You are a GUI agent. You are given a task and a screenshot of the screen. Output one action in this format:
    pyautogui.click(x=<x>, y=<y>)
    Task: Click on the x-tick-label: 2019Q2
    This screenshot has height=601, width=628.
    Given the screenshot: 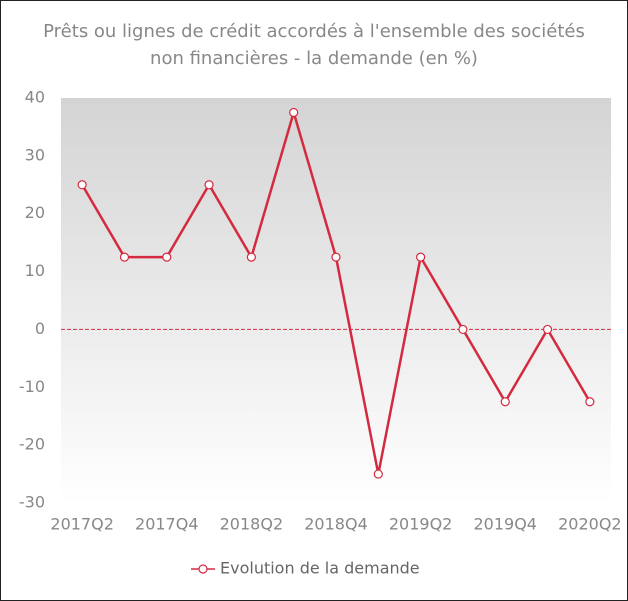 What is the action you would take?
    pyautogui.click(x=421, y=524)
    